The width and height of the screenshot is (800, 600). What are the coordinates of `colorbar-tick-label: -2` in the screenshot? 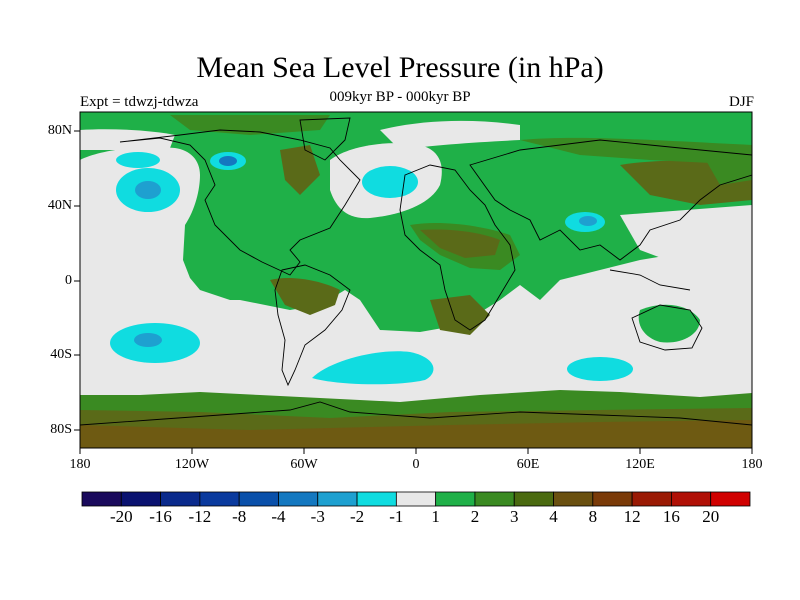 It's located at (357, 516).